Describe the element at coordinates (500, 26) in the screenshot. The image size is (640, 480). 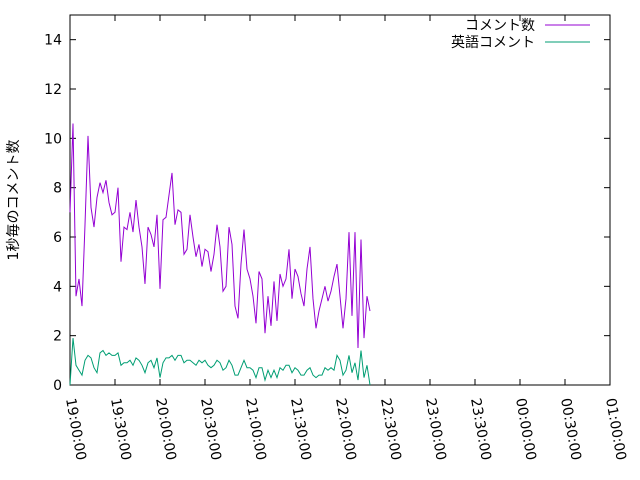
I see `legend-label-1: コメント数` at that location.